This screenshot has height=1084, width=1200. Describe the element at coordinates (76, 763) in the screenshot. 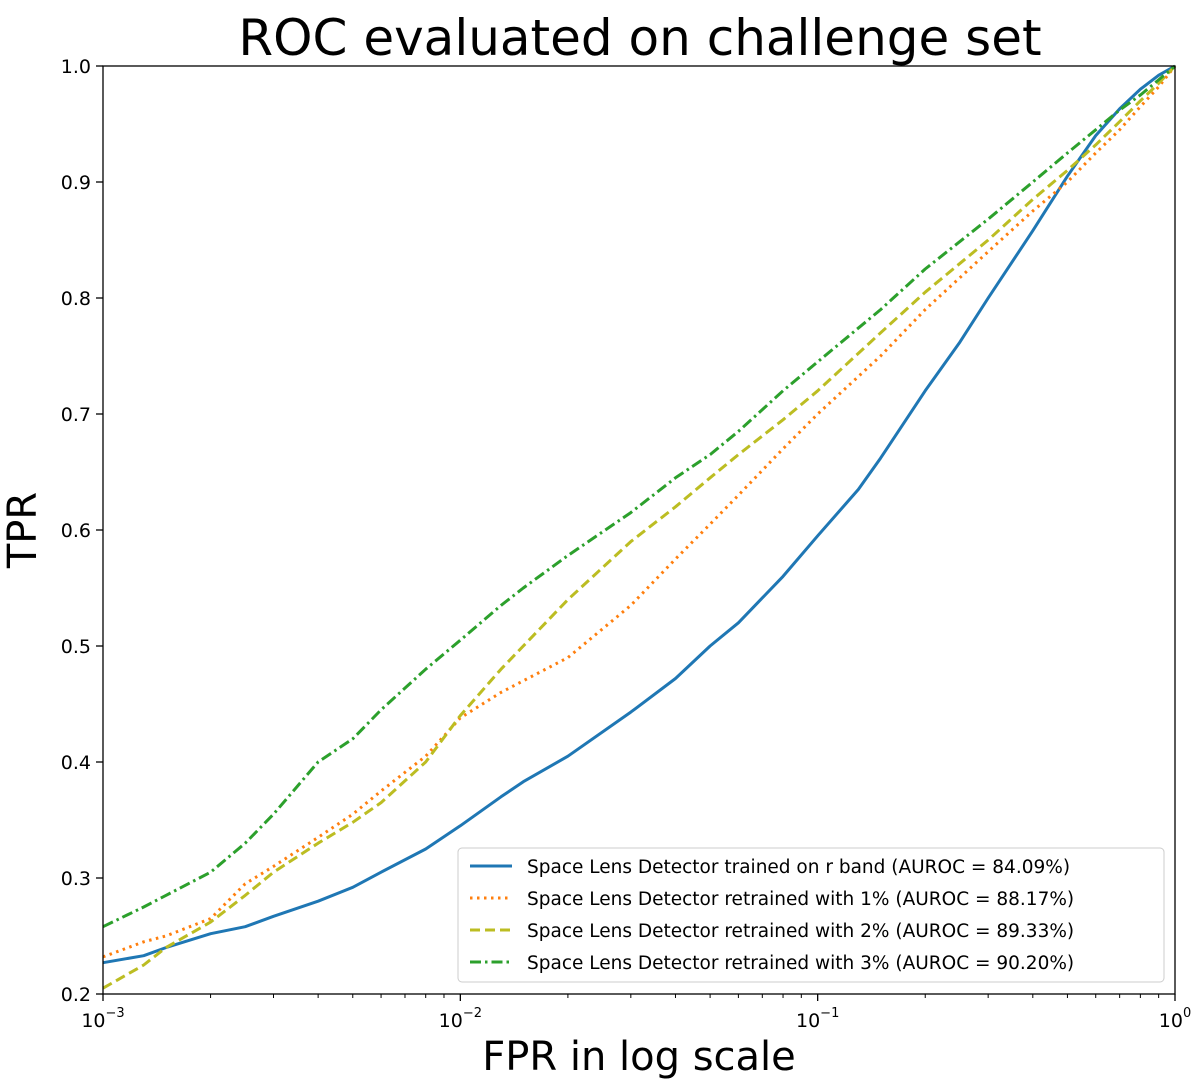

I see `y-tick-label: 0.4` at that location.